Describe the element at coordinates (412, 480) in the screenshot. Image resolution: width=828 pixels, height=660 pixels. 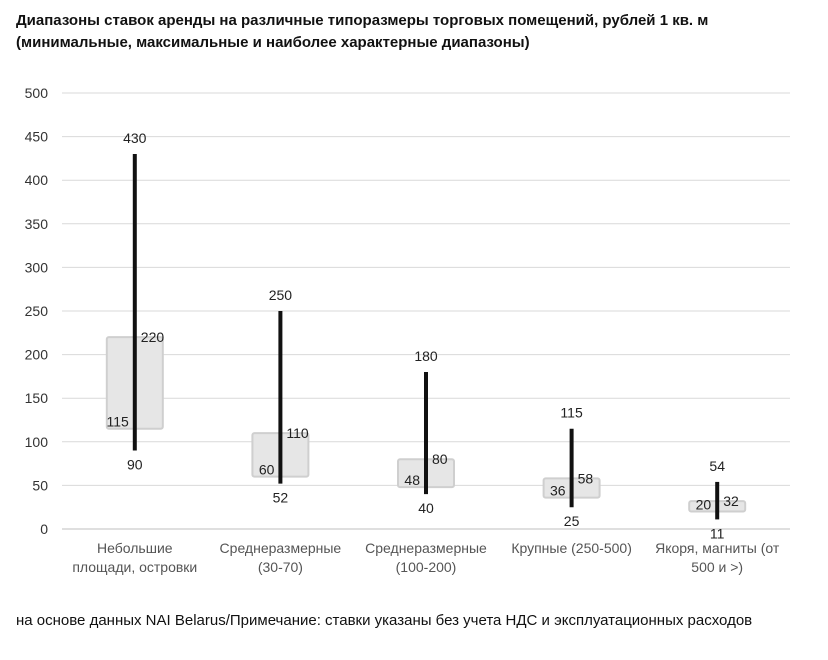
I see `typical-low-label-3: 48` at that location.